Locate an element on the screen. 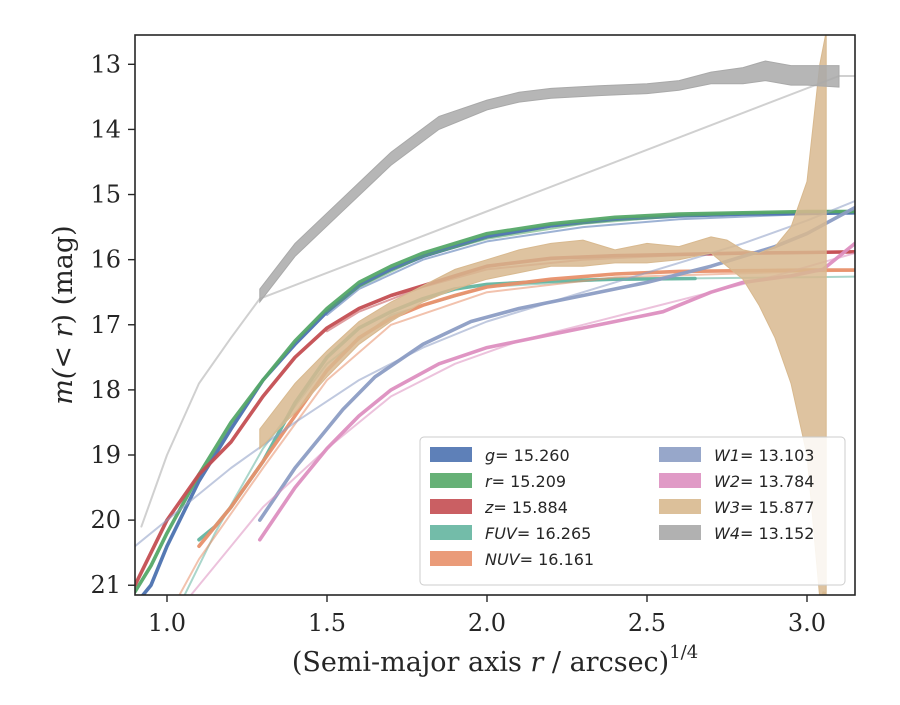 This screenshot has height=705, width=900. legend-label-g: g= 15.260 is located at coordinates (527, 455).